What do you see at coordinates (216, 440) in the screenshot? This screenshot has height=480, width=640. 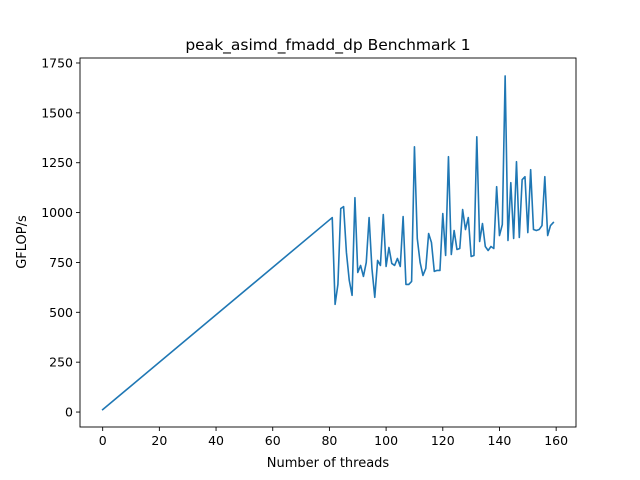 I see `x-tick-label: 40` at bounding box center [216, 440].